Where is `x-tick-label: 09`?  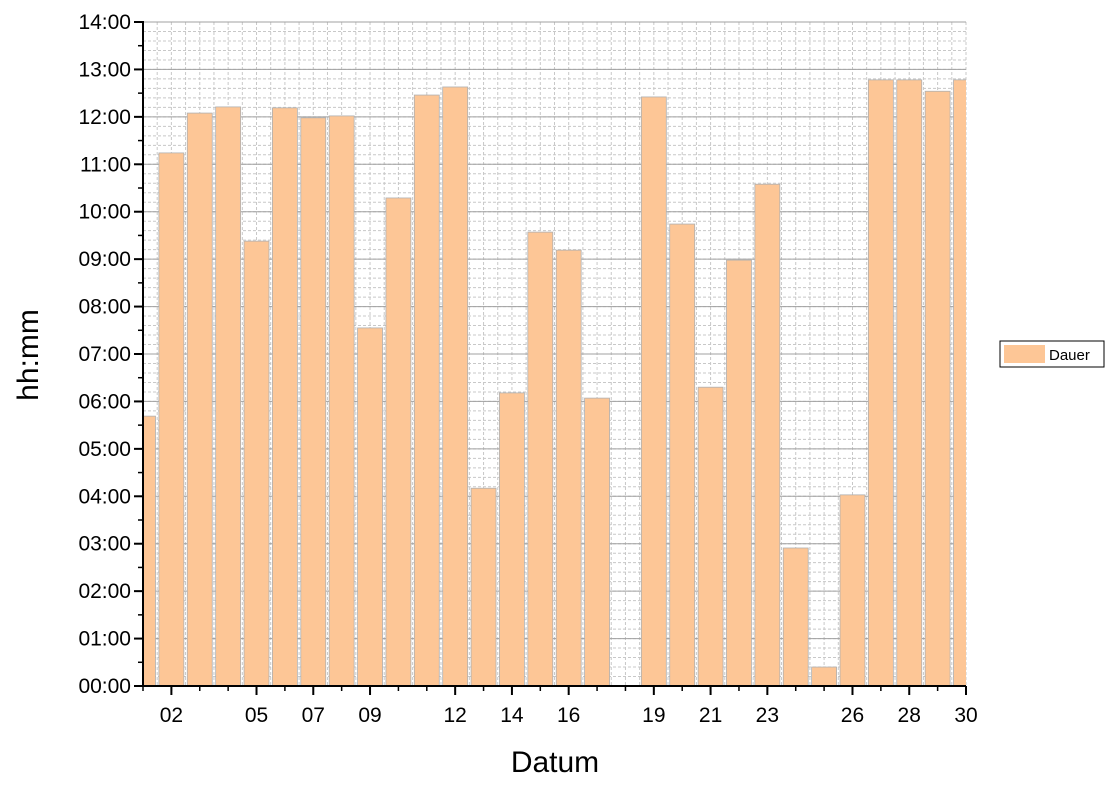
x-tick-label: 09 is located at coordinates (369, 715).